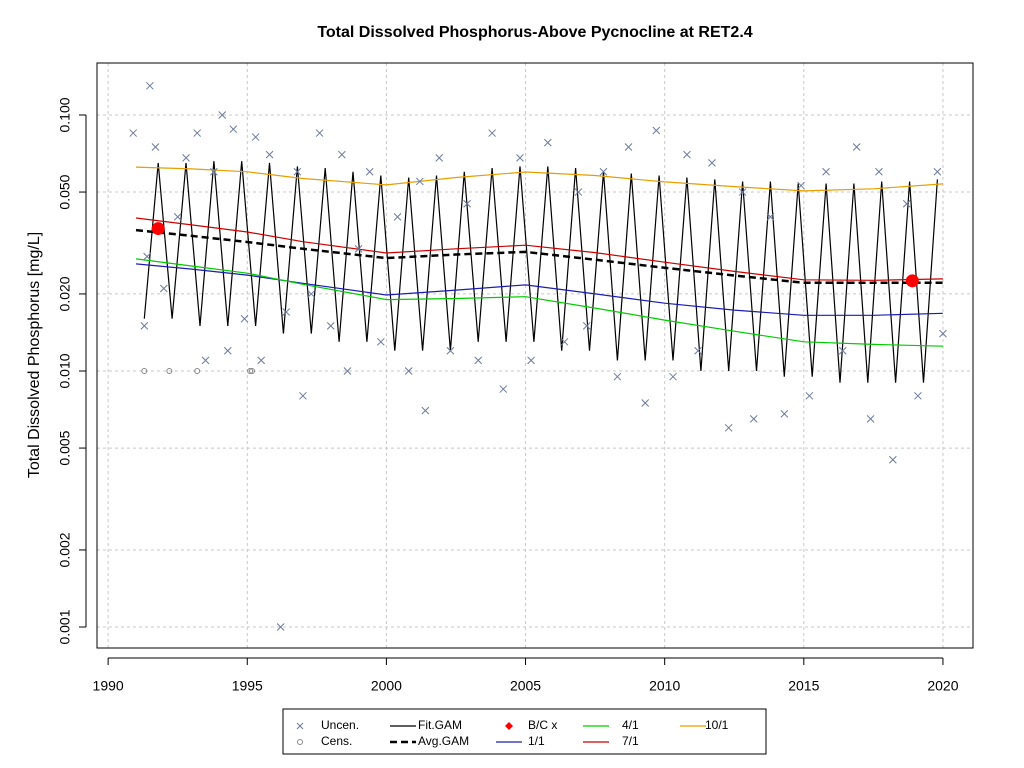 This screenshot has width=1024, height=768. What do you see at coordinates (386, 686) in the screenshot?
I see `x-tick-label: 2000` at bounding box center [386, 686].